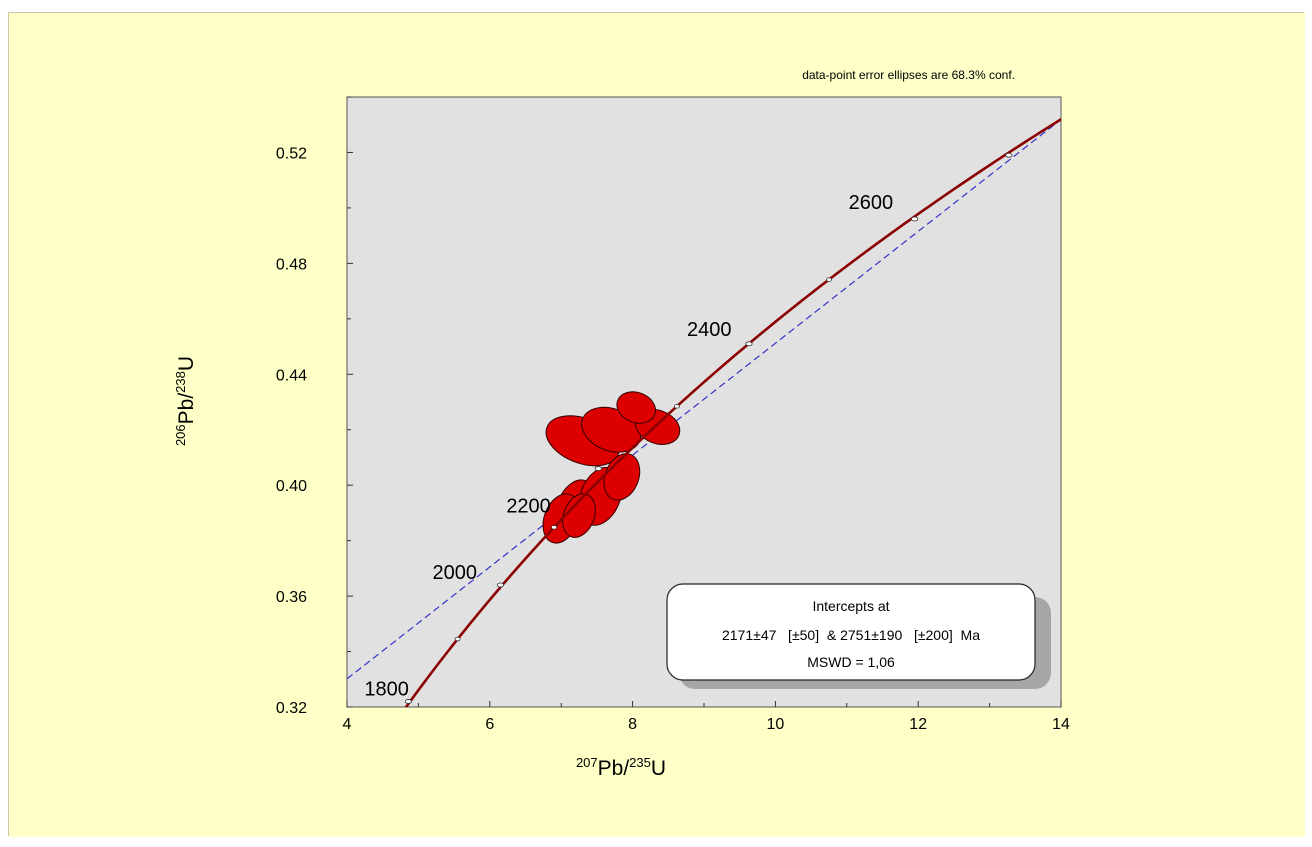  I want to click on x-tick-label: 8, so click(632, 724).